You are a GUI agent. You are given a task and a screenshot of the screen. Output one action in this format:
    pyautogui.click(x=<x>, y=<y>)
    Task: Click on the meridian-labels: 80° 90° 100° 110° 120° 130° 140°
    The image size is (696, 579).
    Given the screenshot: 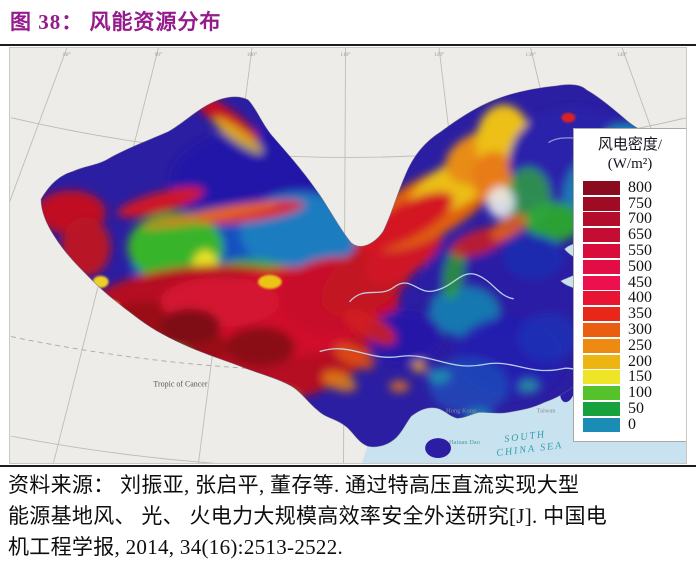 What is the action you would take?
    pyautogui.click(x=345, y=54)
    